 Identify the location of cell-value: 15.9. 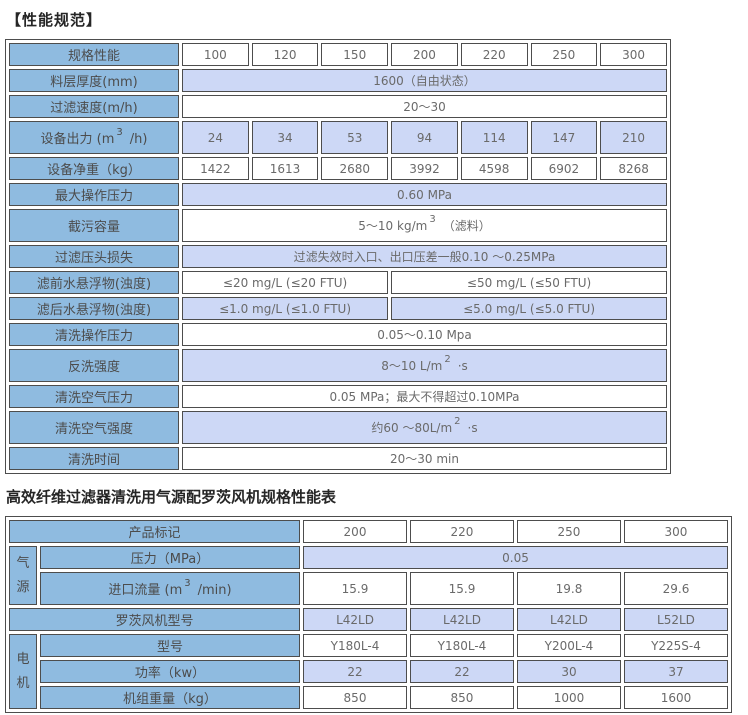
(462, 588).